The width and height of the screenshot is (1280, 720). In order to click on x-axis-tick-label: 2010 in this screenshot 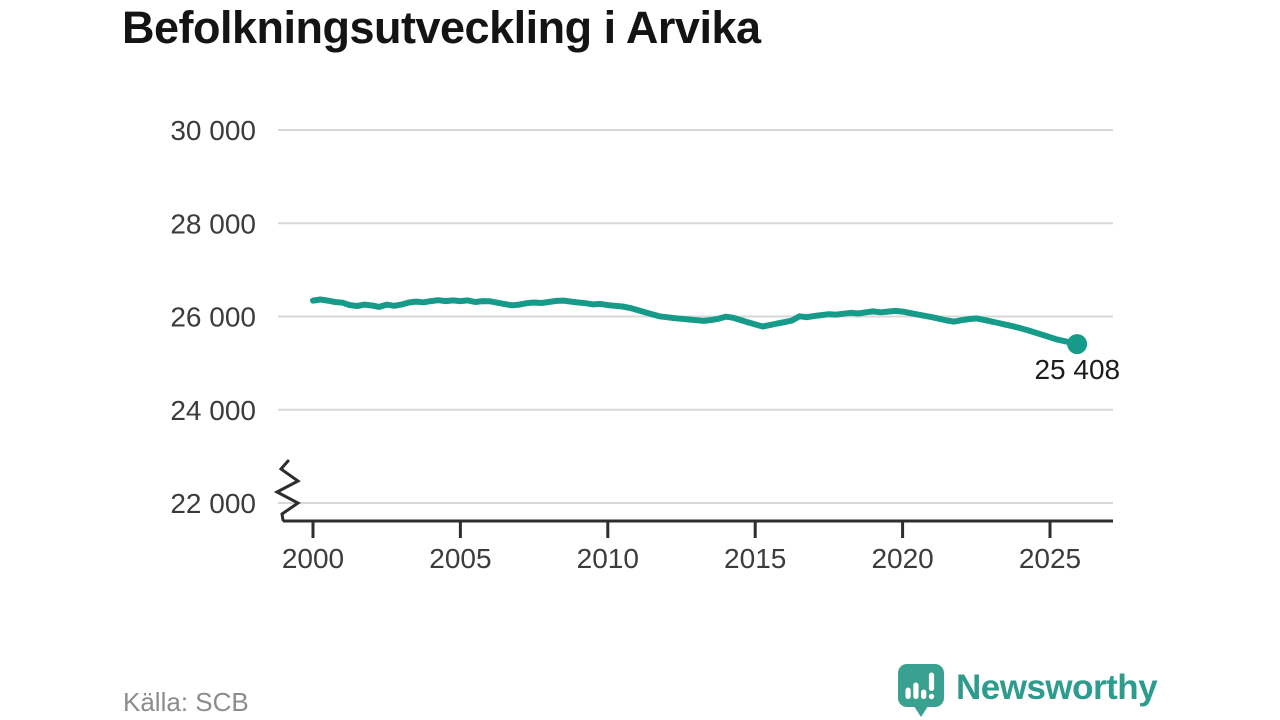, I will do `click(608, 558)`.